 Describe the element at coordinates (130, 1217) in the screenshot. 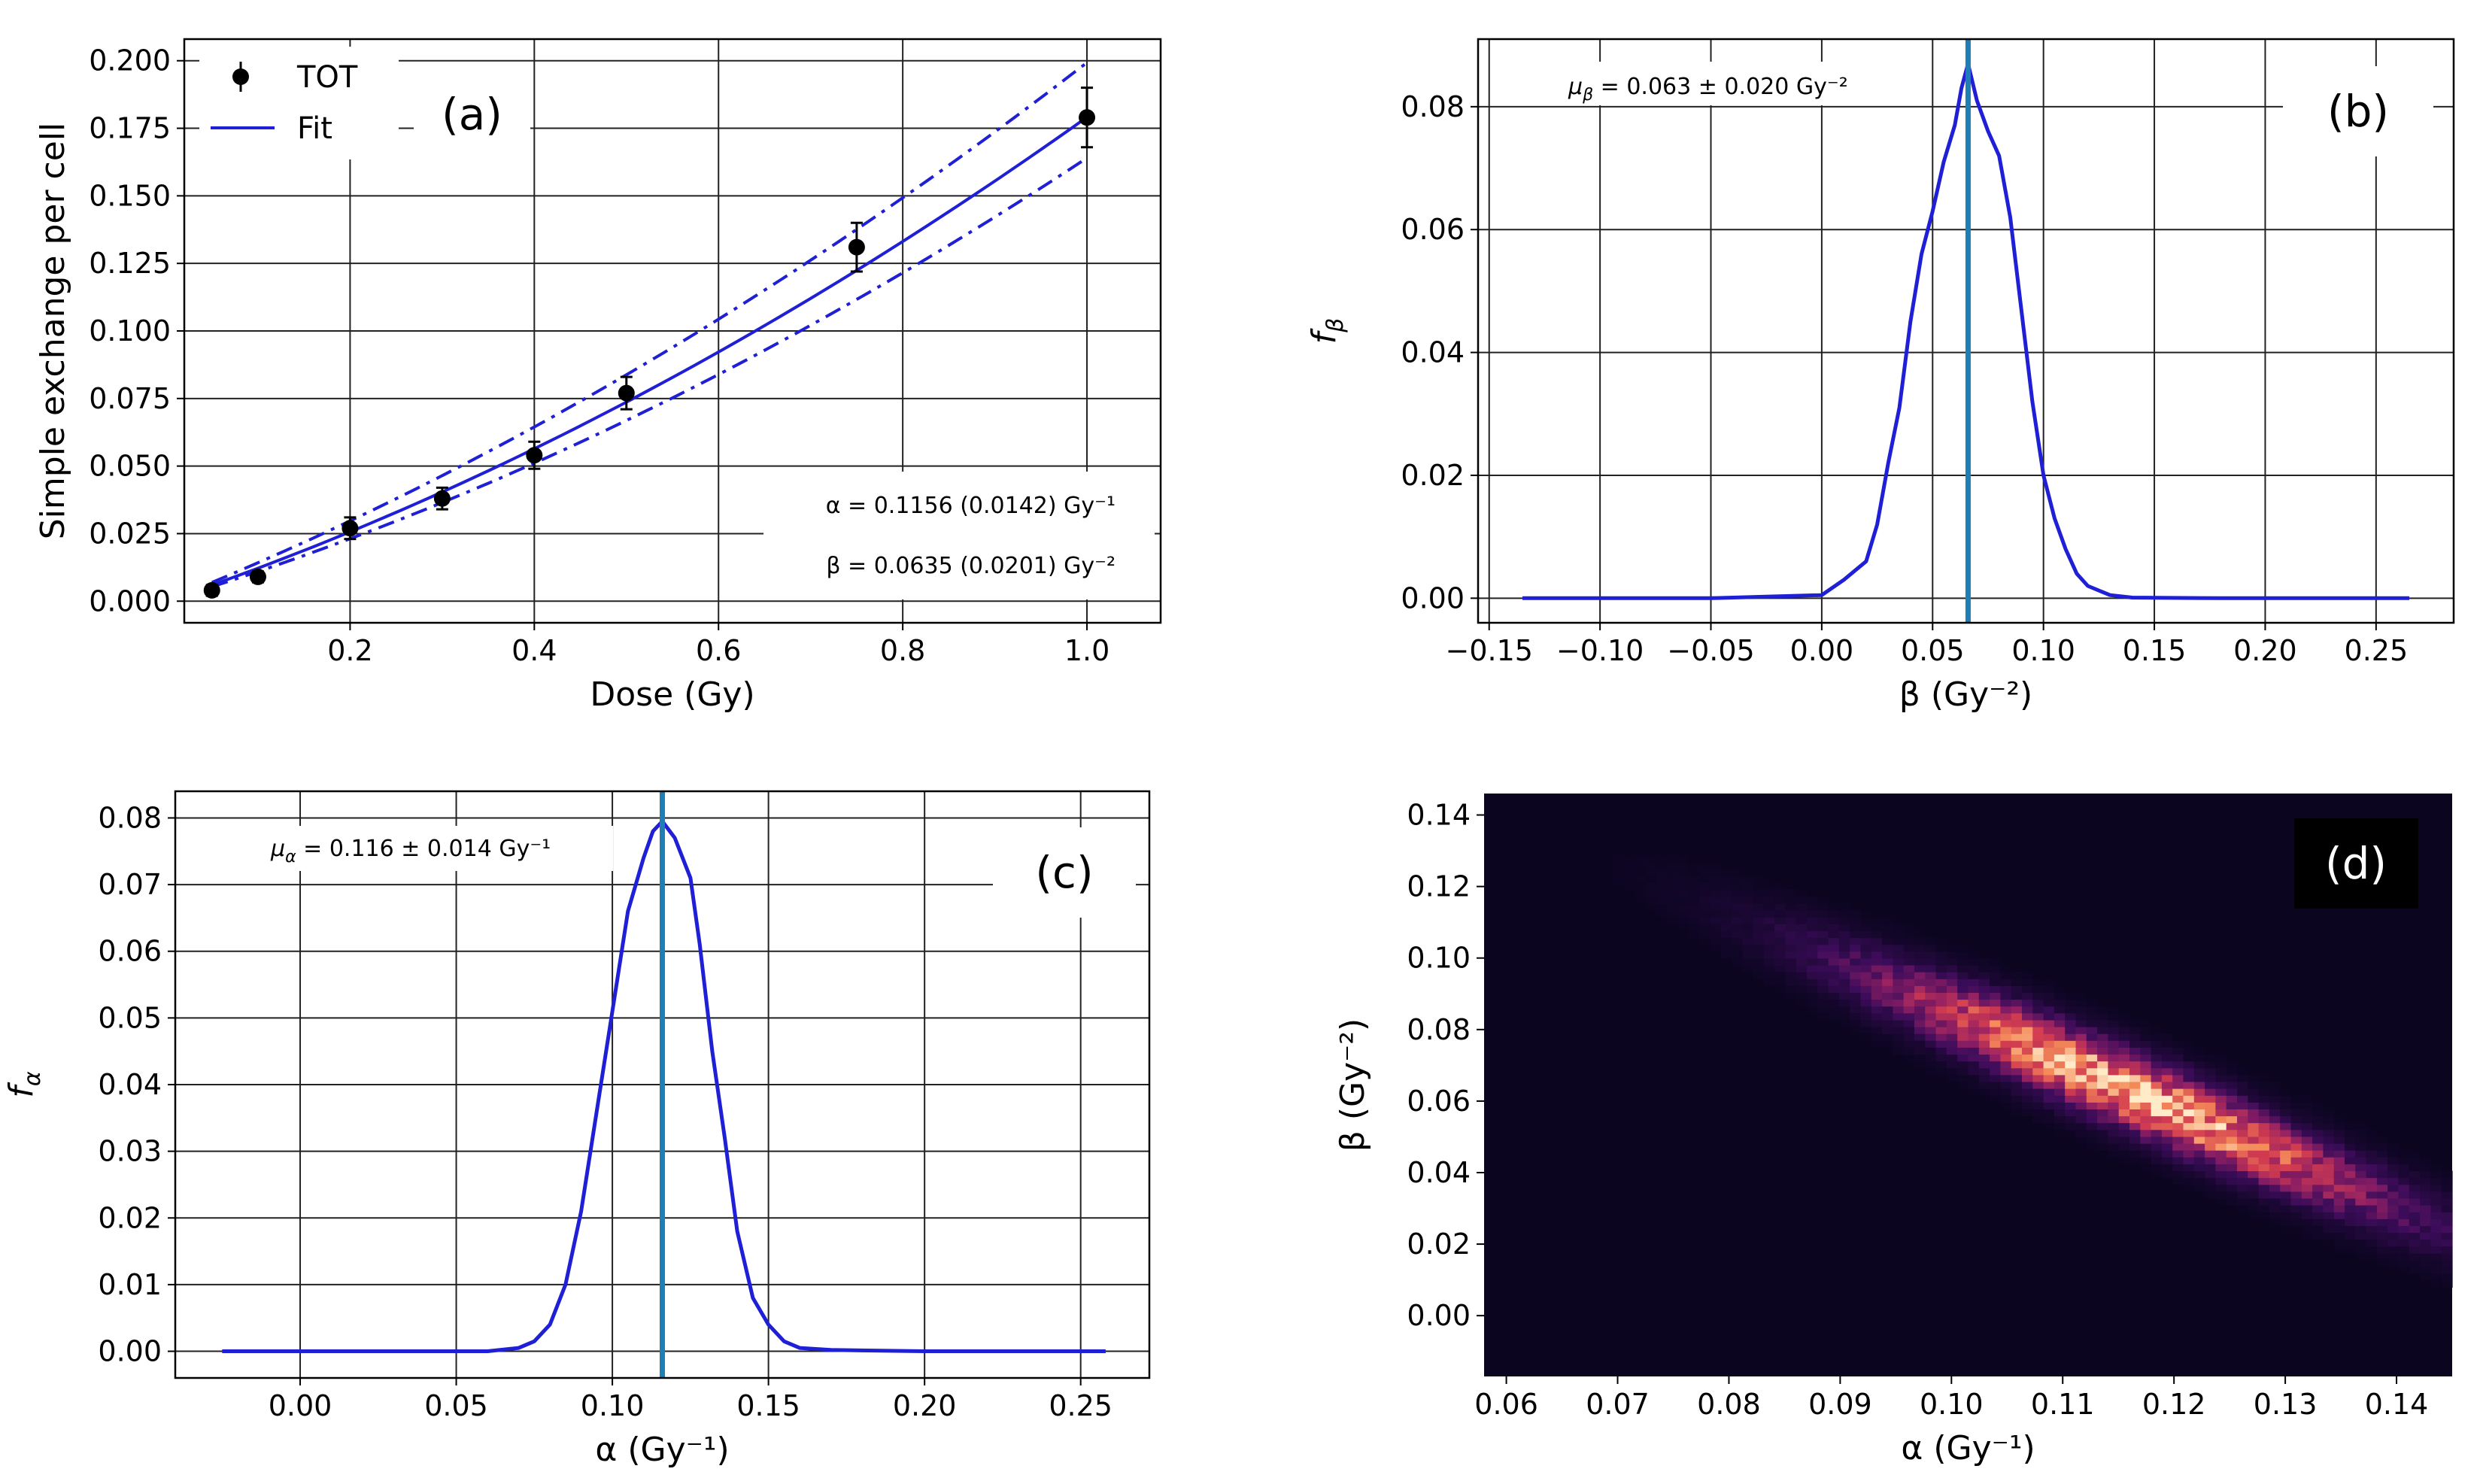

I see `y-tick-label: 0.02` at that location.